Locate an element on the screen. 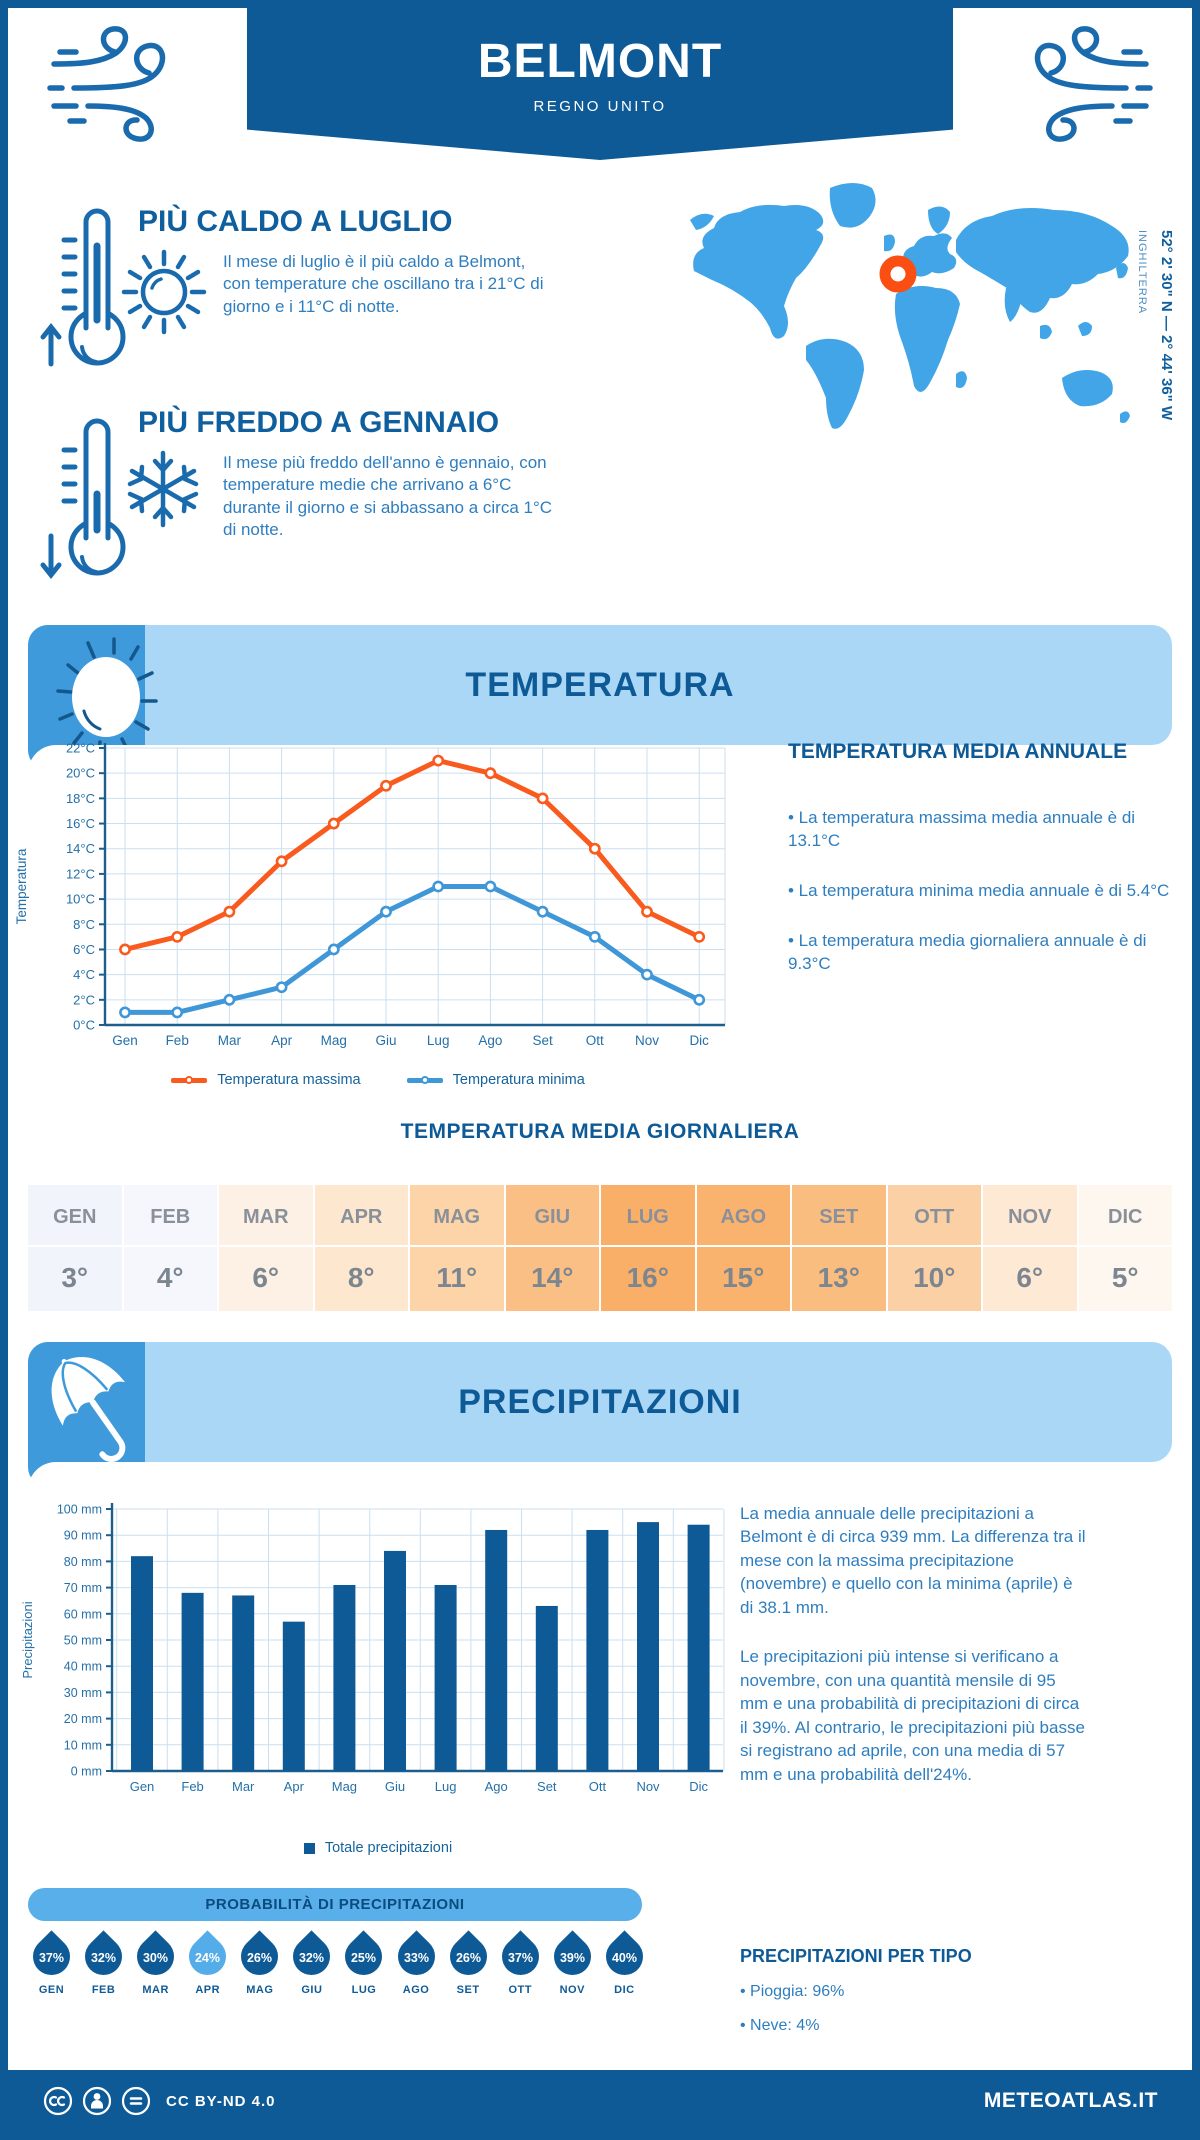  water-drop-icon: 30% is located at coordinates (155, 1956).